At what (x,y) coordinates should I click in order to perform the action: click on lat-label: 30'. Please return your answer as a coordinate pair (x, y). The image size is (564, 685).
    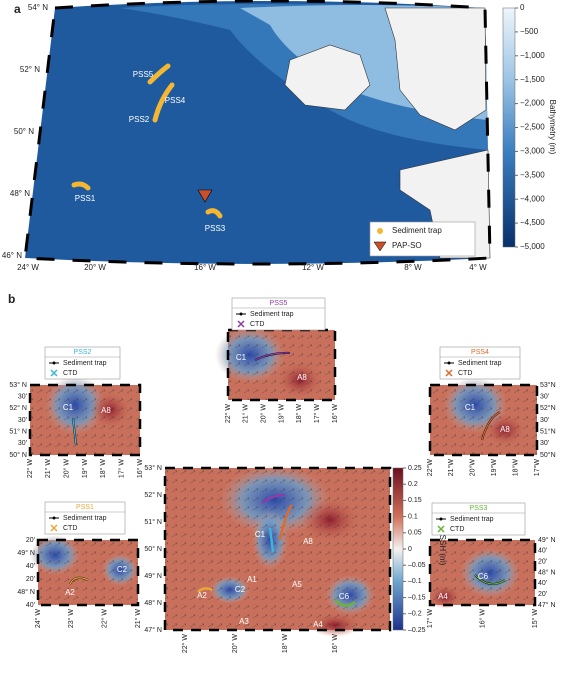
    Looking at the image, I should click on (22, 443).